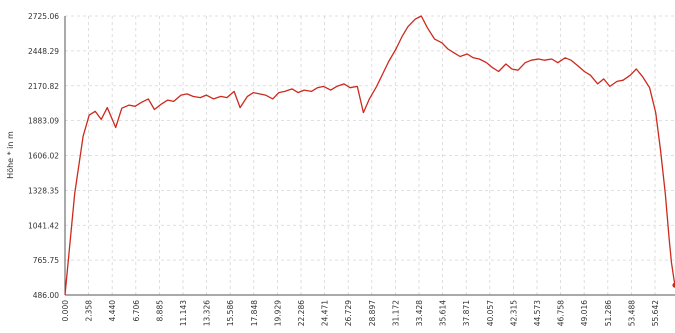 The image size is (675, 333). I want to click on x-tick-label: 53.488, so click(631, 313).